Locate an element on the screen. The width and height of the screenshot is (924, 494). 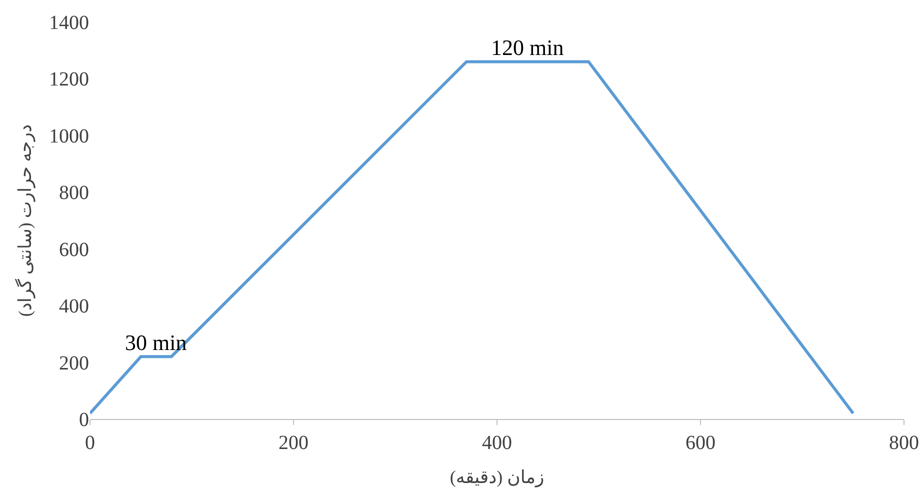
x-tick-label: 400 is located at coordinates (497, 443).